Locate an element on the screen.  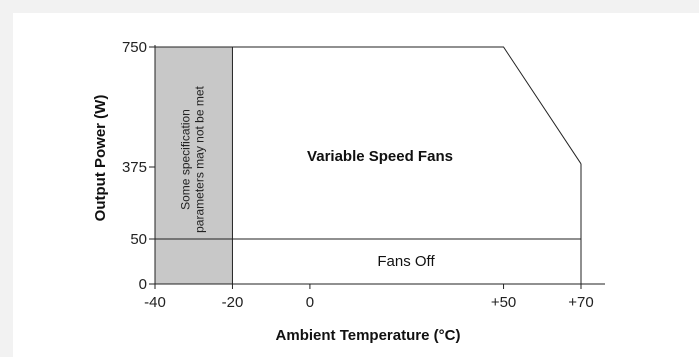
x-tick-label: 0 is located at coordinates (310, 302).